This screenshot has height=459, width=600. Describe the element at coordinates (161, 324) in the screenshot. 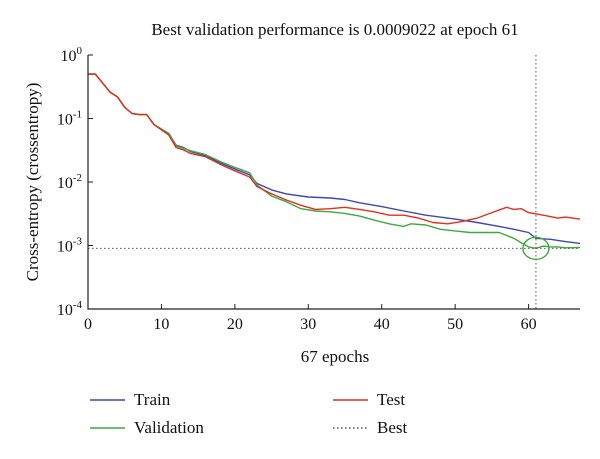

I see `x-tick-label: 10` at that location.